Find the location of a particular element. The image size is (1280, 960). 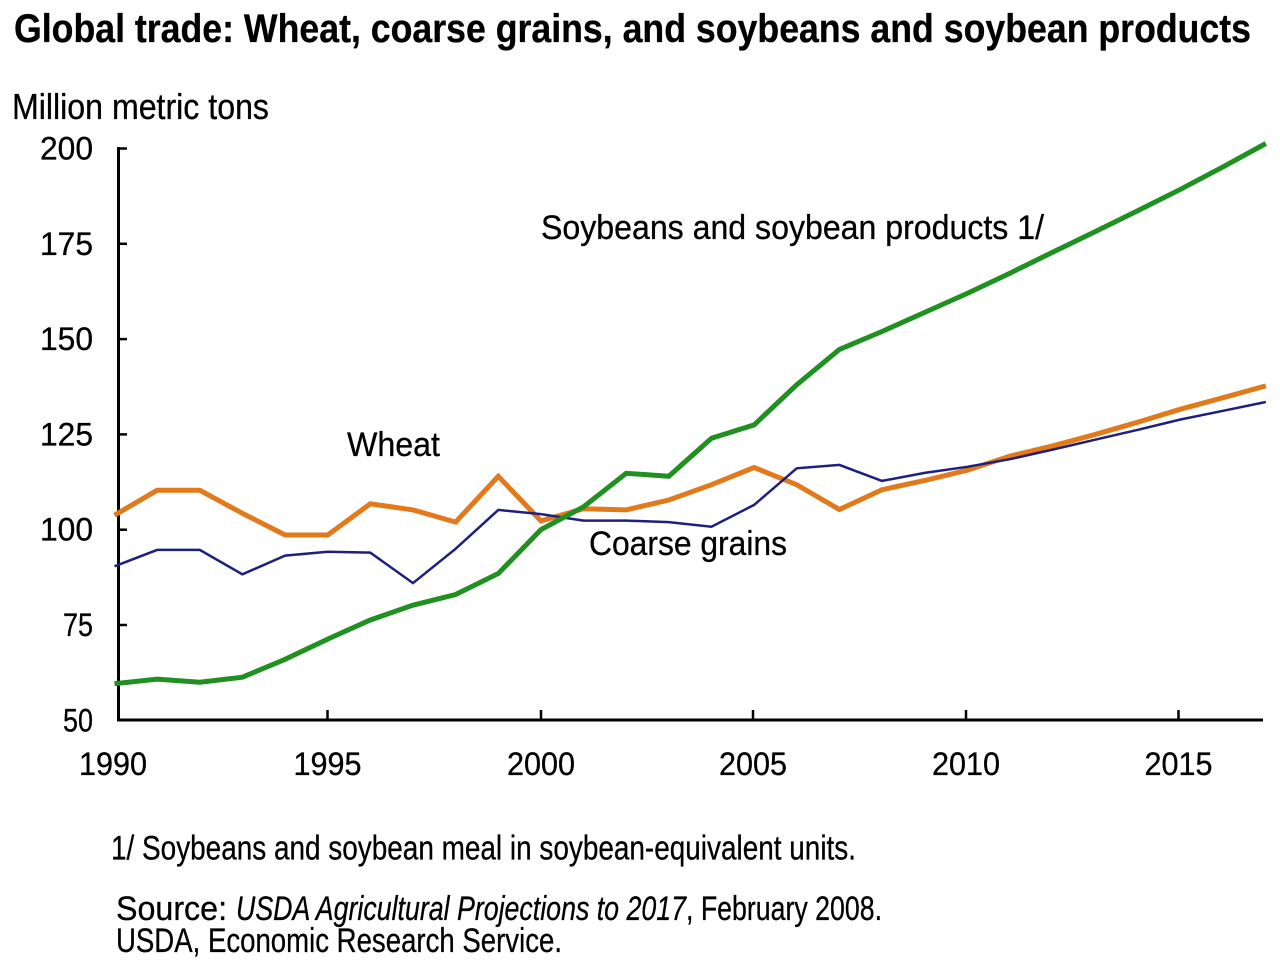

svg-text: 125 is located at coordinates (66, 434).